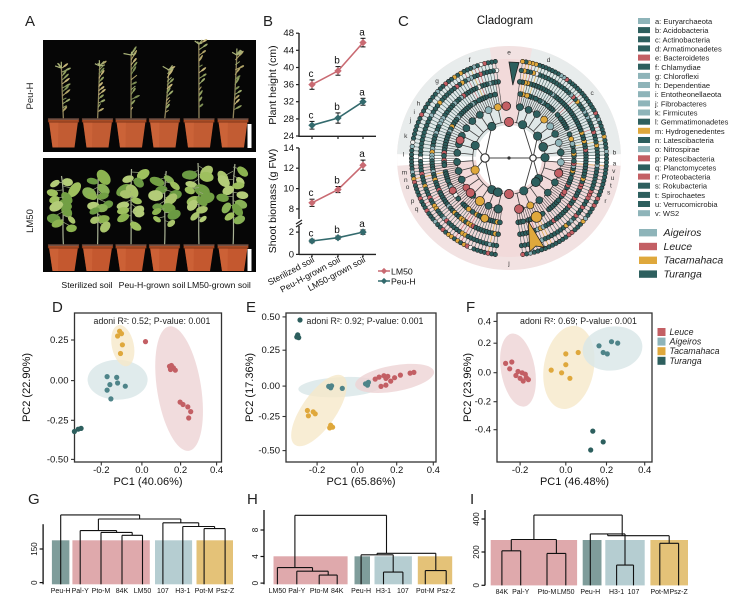 The height and width of the screenshot is (608, 753). What do you see at coordinates (609, 192) in the screenshot?
I see `svg-text: s` at bounding box center [609, 192].